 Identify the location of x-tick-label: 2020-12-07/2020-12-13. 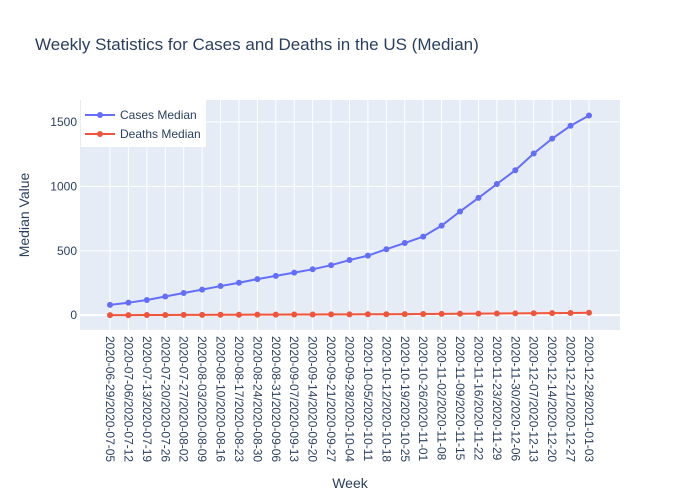
(534, 399).